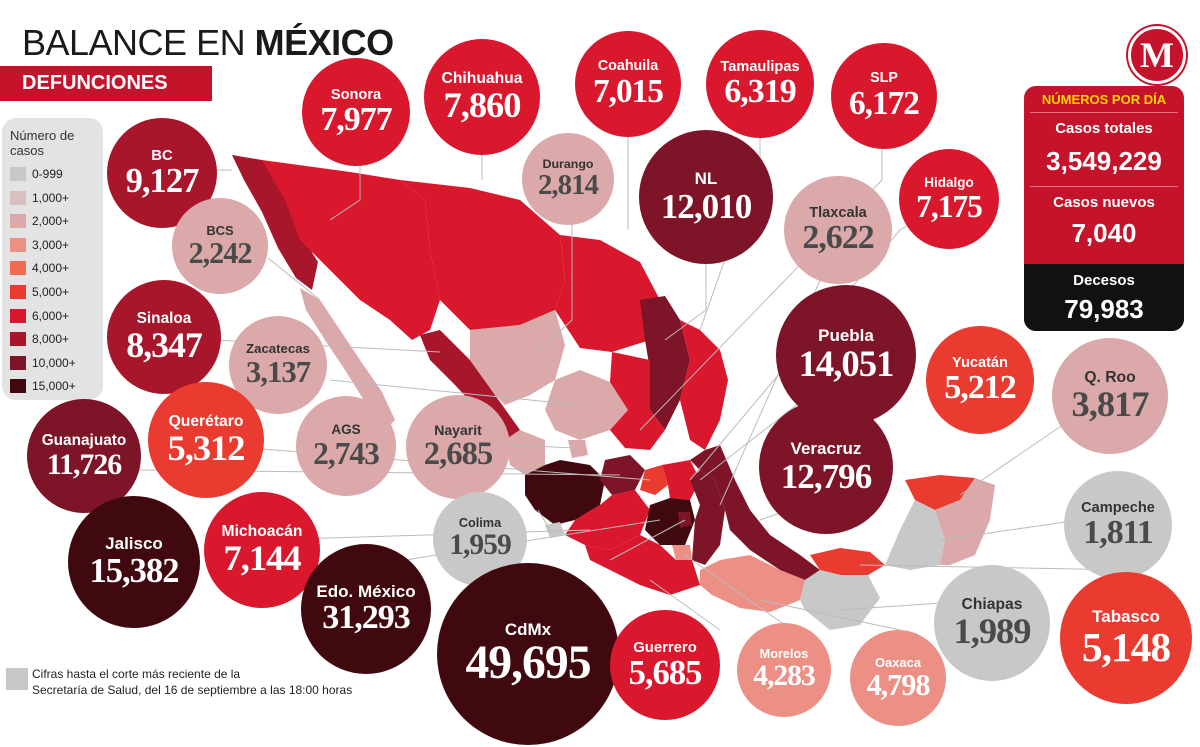  What do you see at coordinates (847, 561) in the screenshot?
I see `map-state-tabasco` at bounding box center [847, 561].